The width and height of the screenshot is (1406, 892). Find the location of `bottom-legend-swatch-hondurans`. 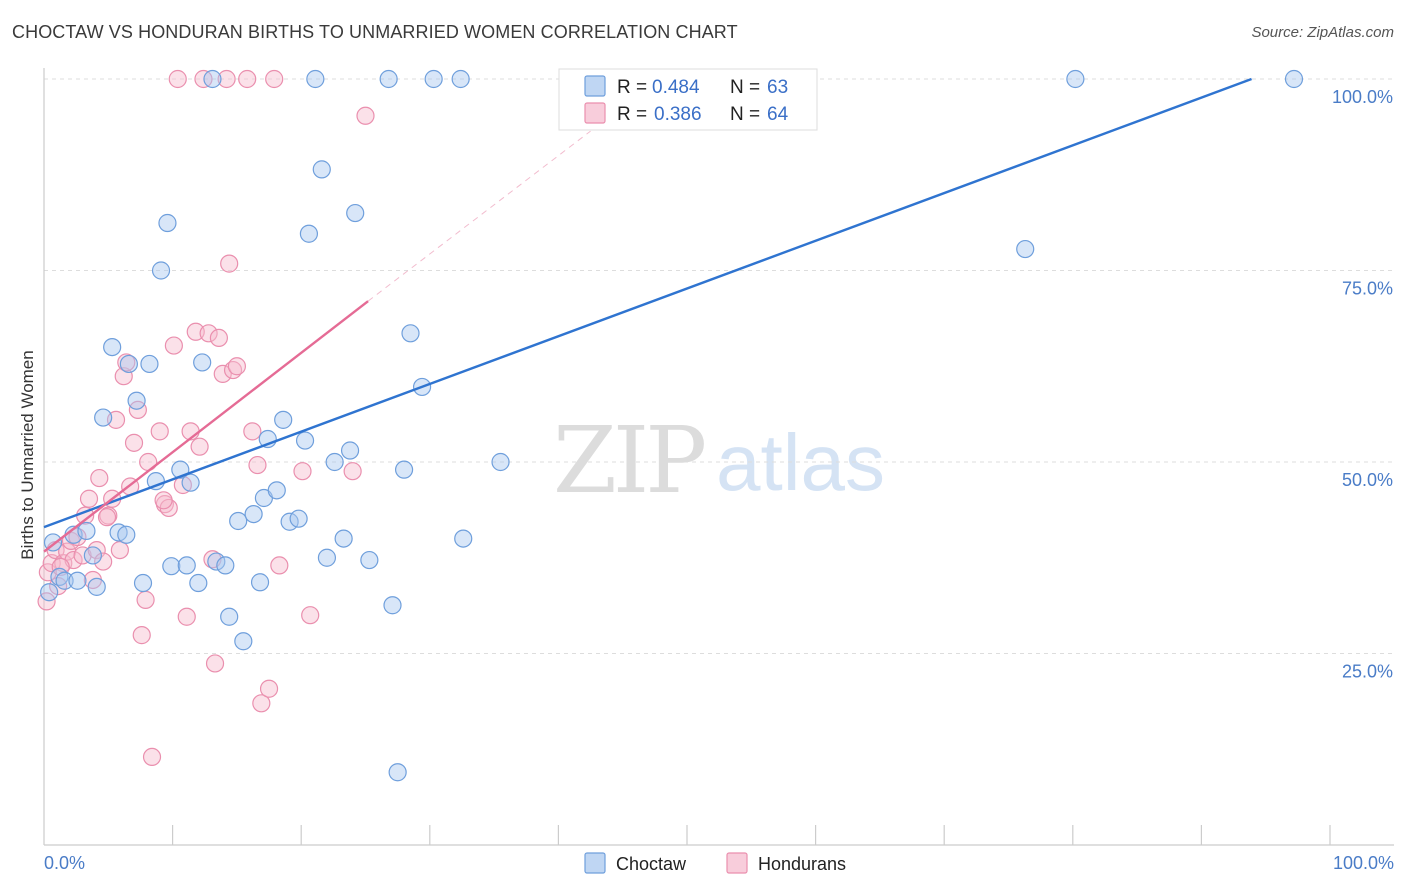

bottom-legend-swatch-hondurans is located at coordinates (737, 863).